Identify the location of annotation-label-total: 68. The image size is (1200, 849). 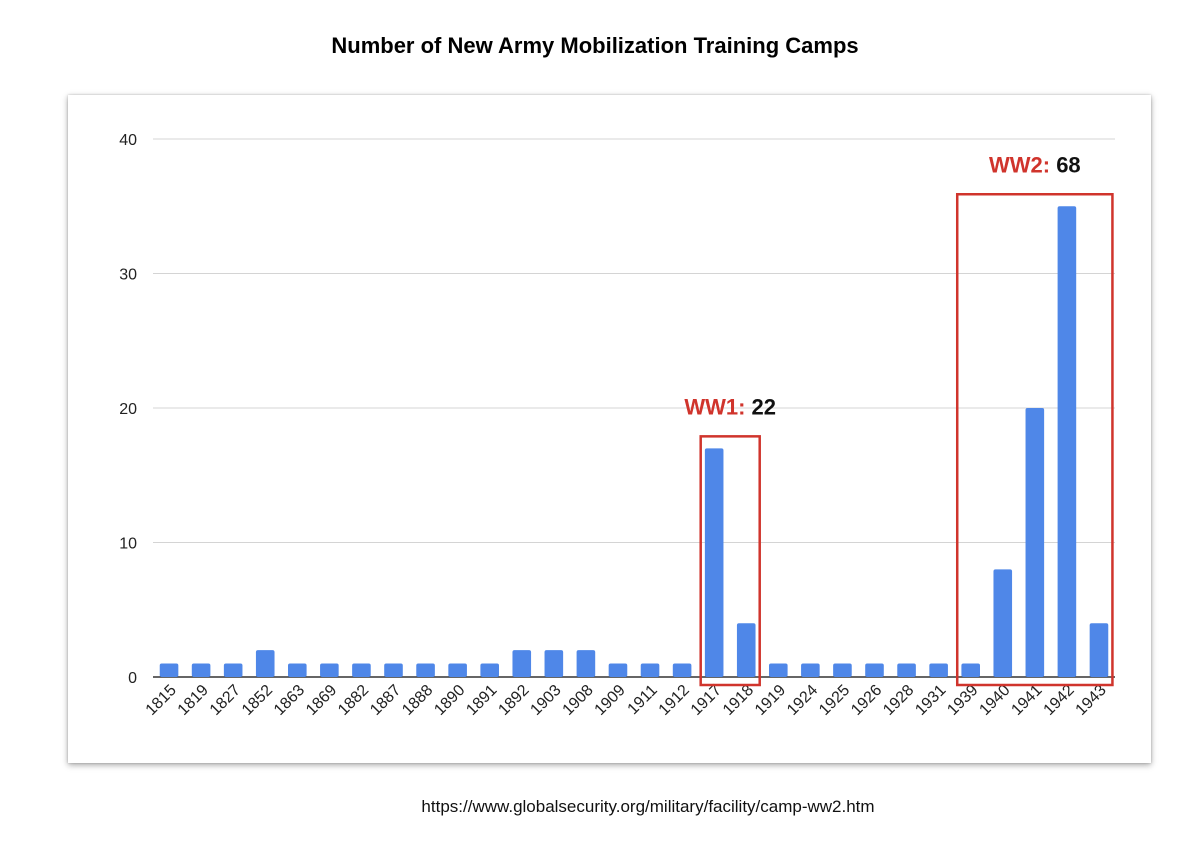
(1068, 164).